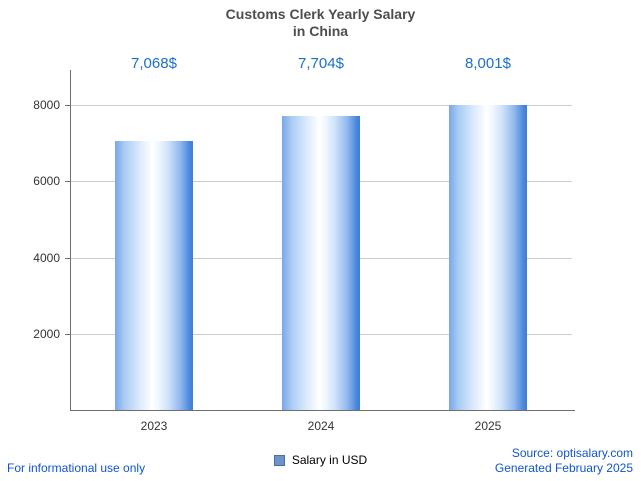 This screenshot has width=641, height=481. Describe the element at coordinates (67, 334) in the screenshot. I see `y-axis-tick-2000` at that location.